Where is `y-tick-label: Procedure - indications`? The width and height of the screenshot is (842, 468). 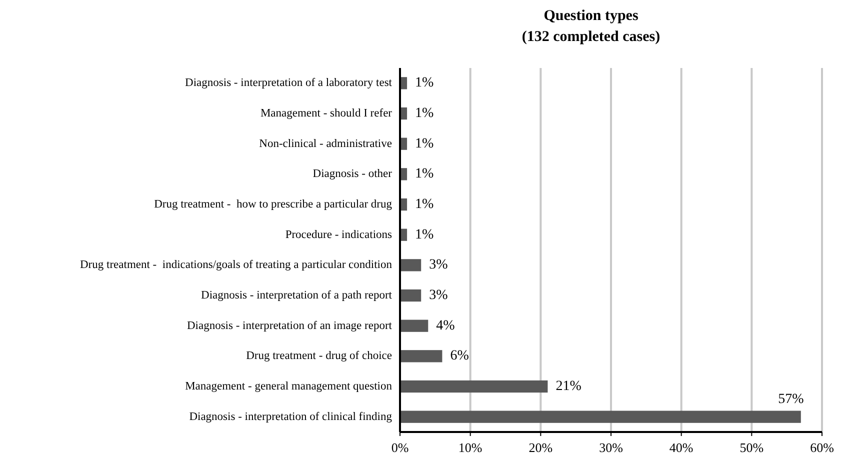
y-tick-label: Procedure - indications is located at coordinates (339, 234).